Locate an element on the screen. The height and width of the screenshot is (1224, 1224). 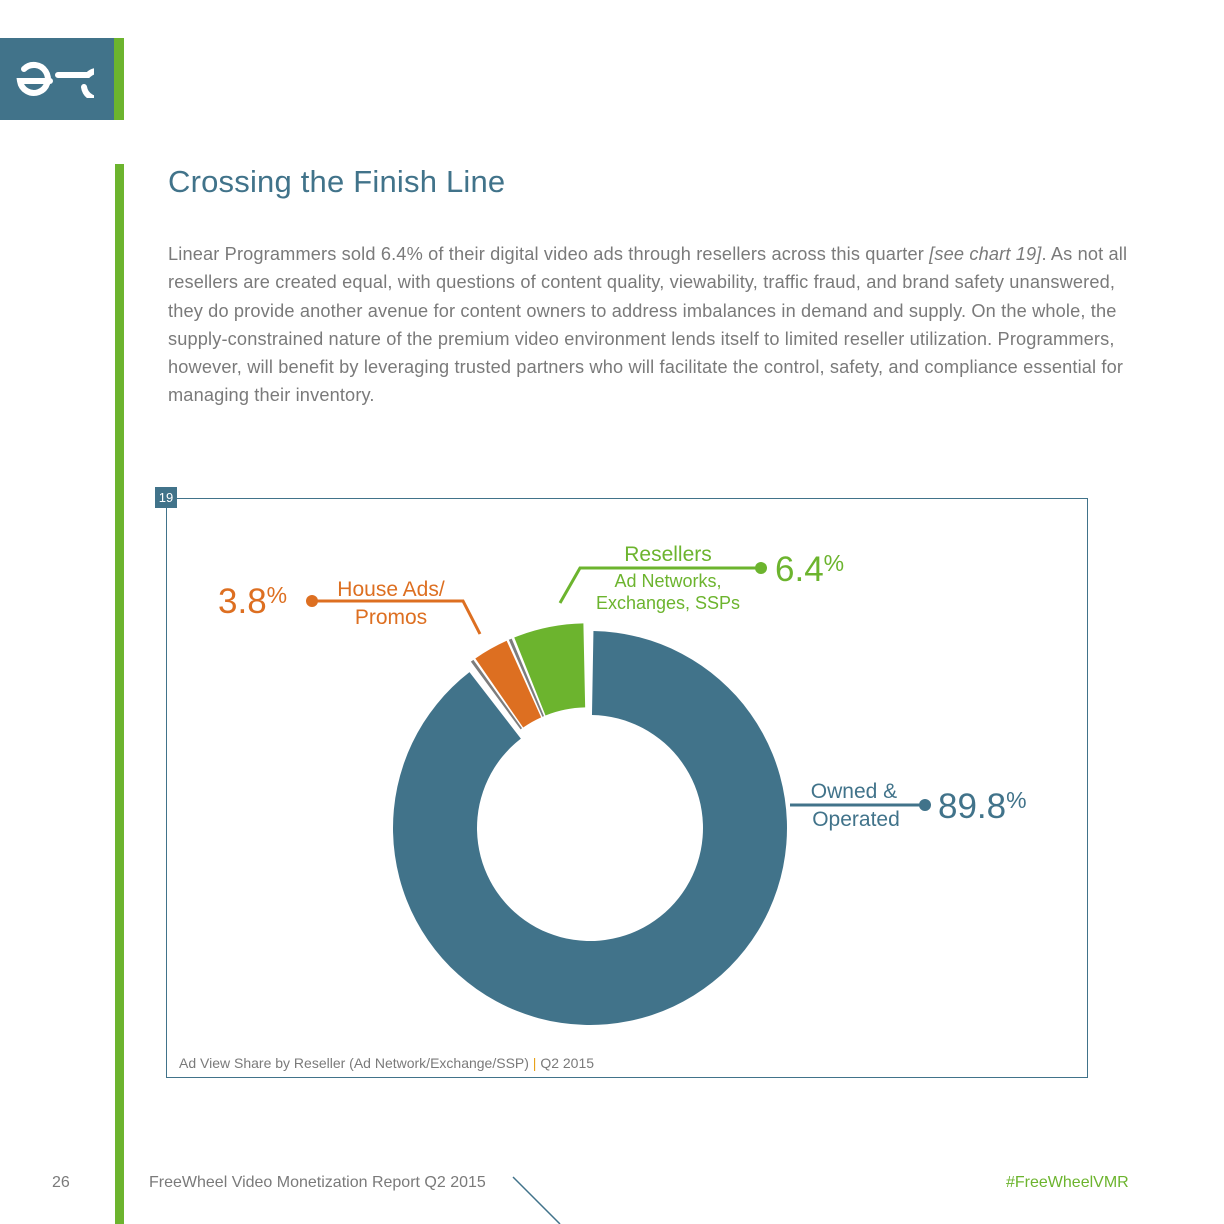
label-owned-operated: Owned & Operated 89.8% is located at coordinates (908, 805).